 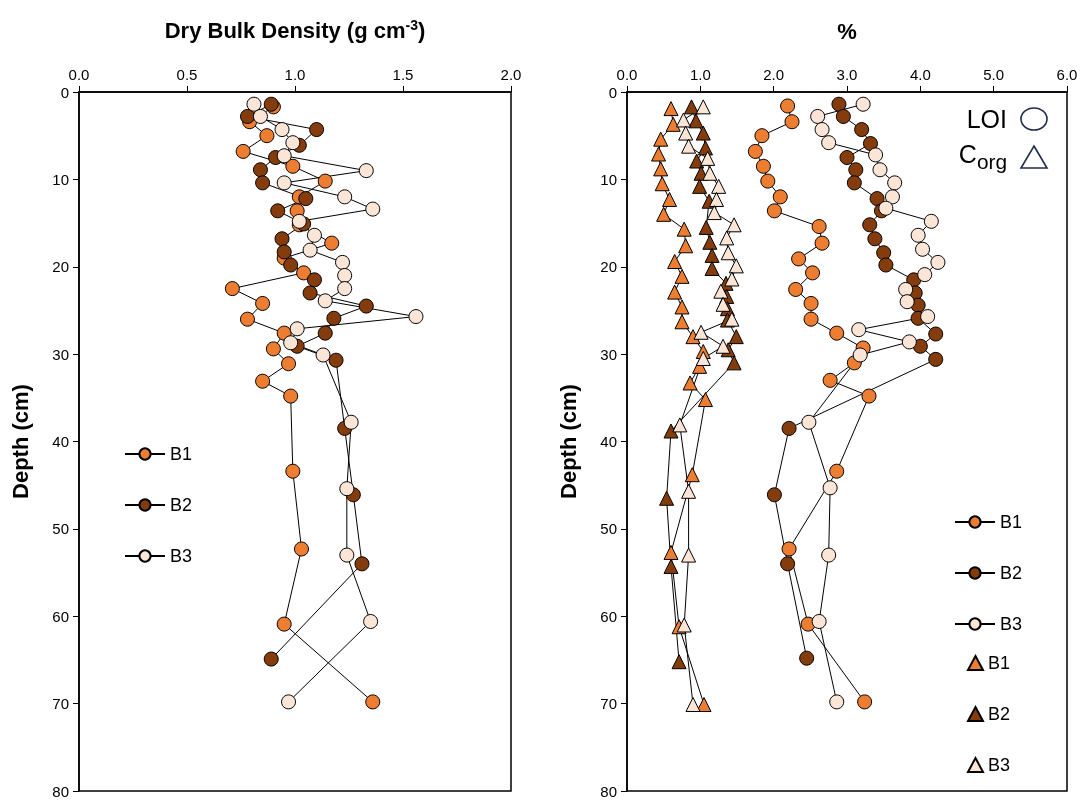 What do you see at coordinates (982, 157) in the screenshot?
I see `annotation: C$_{org}$` at bounding box center [982, 157].